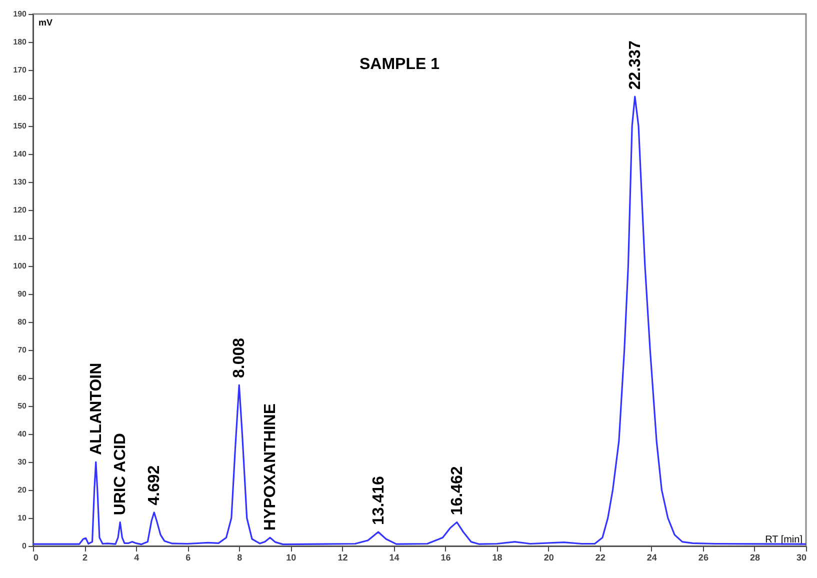  Describe the element at coordinates (25, 546) in the screenshot. I see `y-tick-label: 0` at that location.